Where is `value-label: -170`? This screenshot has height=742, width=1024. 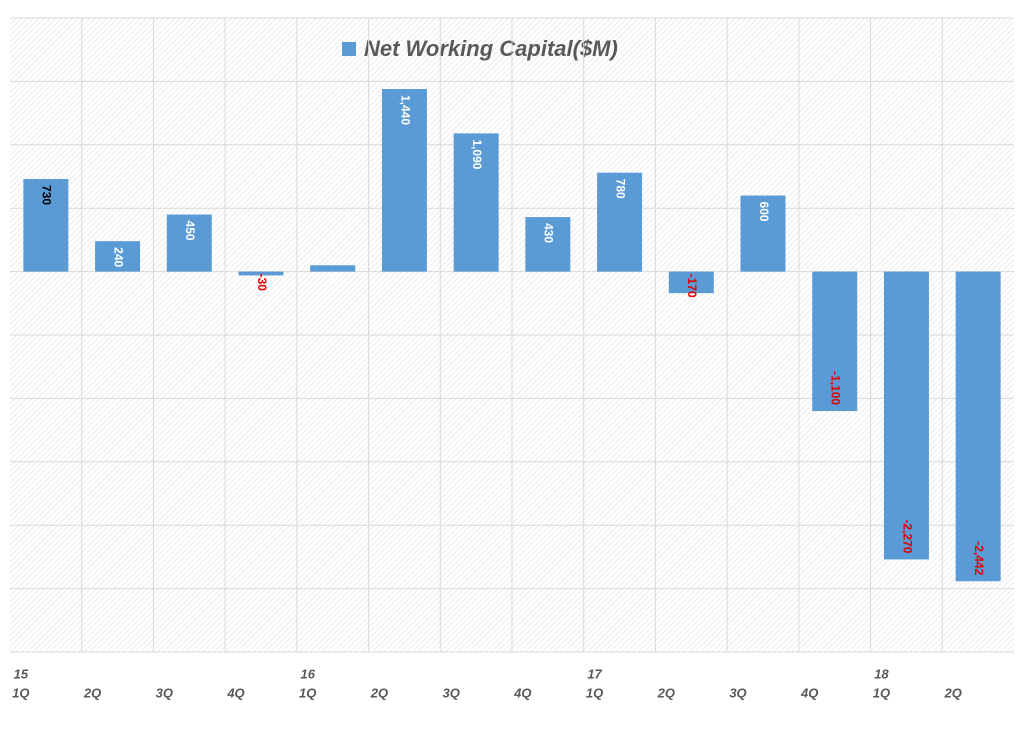
value-label: -170 is located at coordinates (692, 286).